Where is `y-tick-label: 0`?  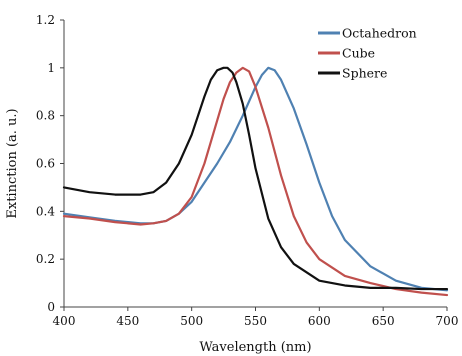 y-tick-label: 0 is located at coordinates (51, 307).